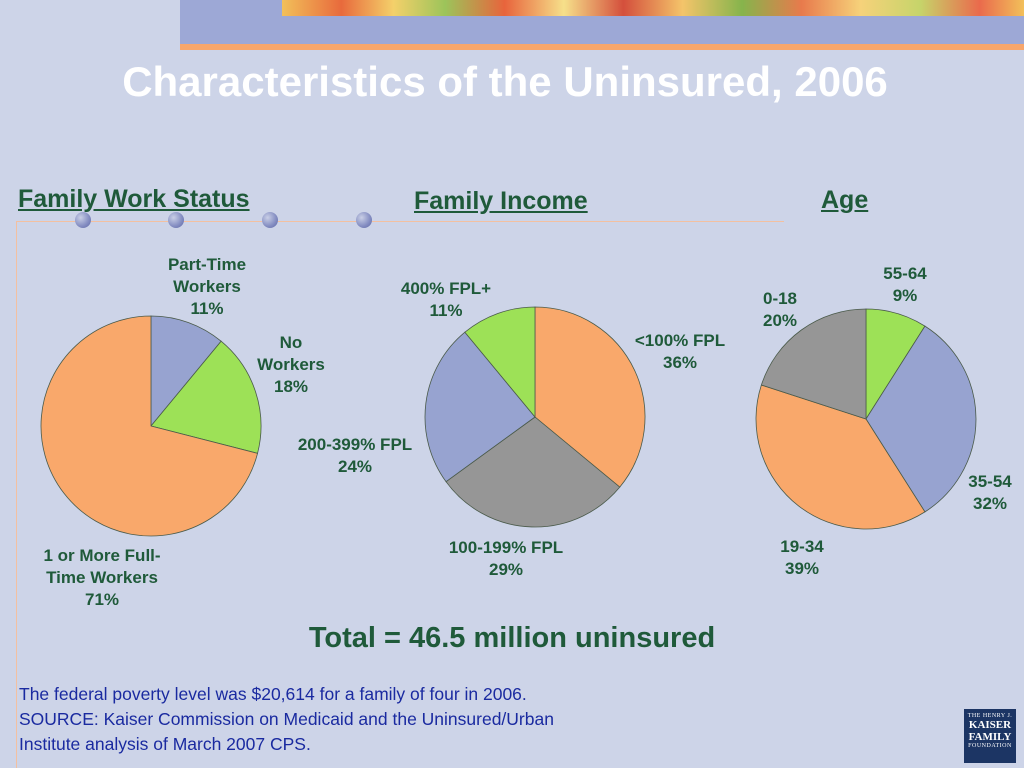  Describe the element at coordinates (134, 199) in the screenshot. I see `work-status-heading: Family Work Status` at that location.